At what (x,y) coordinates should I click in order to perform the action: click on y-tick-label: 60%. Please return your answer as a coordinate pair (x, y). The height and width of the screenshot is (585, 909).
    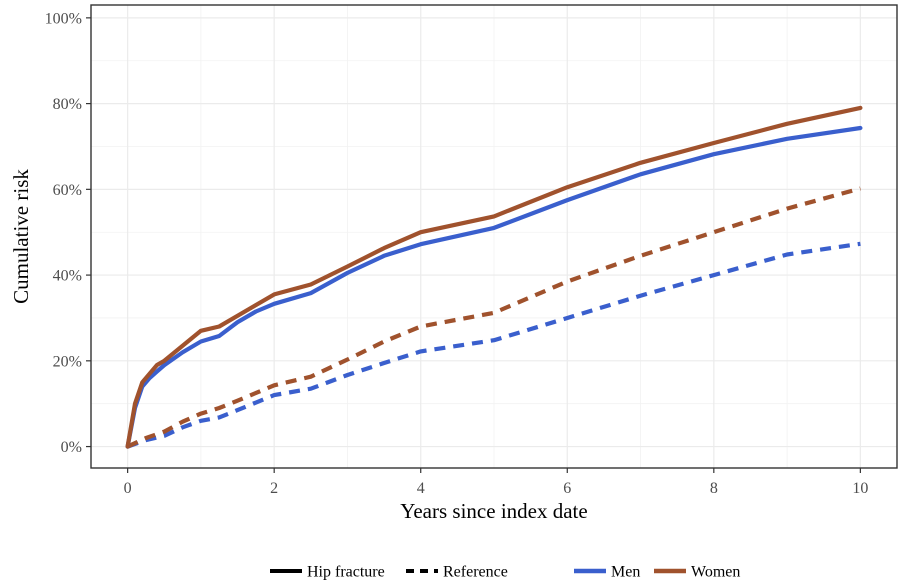
    Looking at the image, I should click on (67, 190).